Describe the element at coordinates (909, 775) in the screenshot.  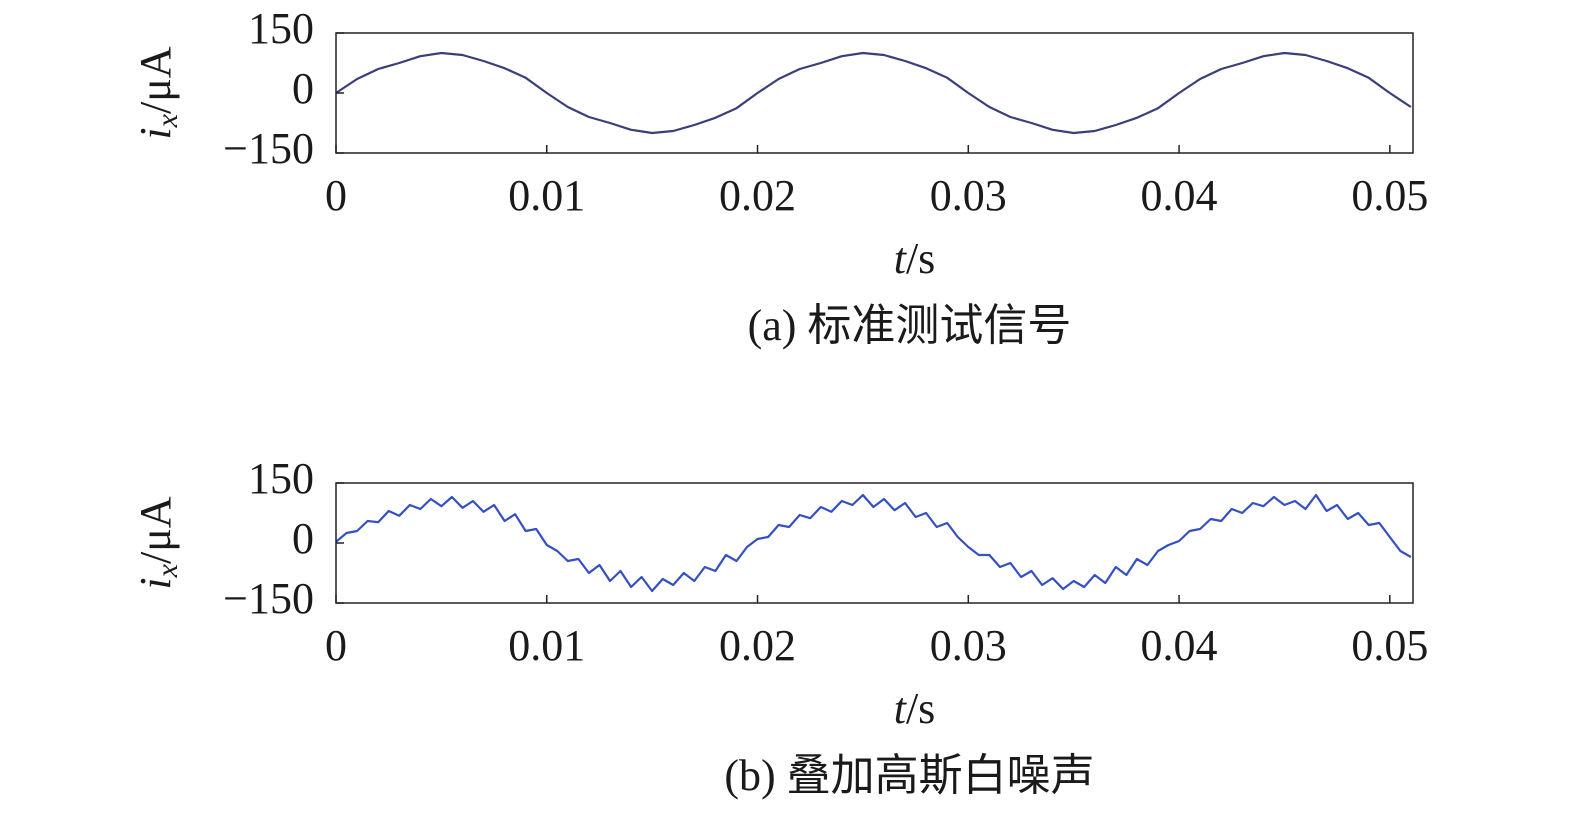
I see `caption: (b) 叠加高斯白噪声` at that location.